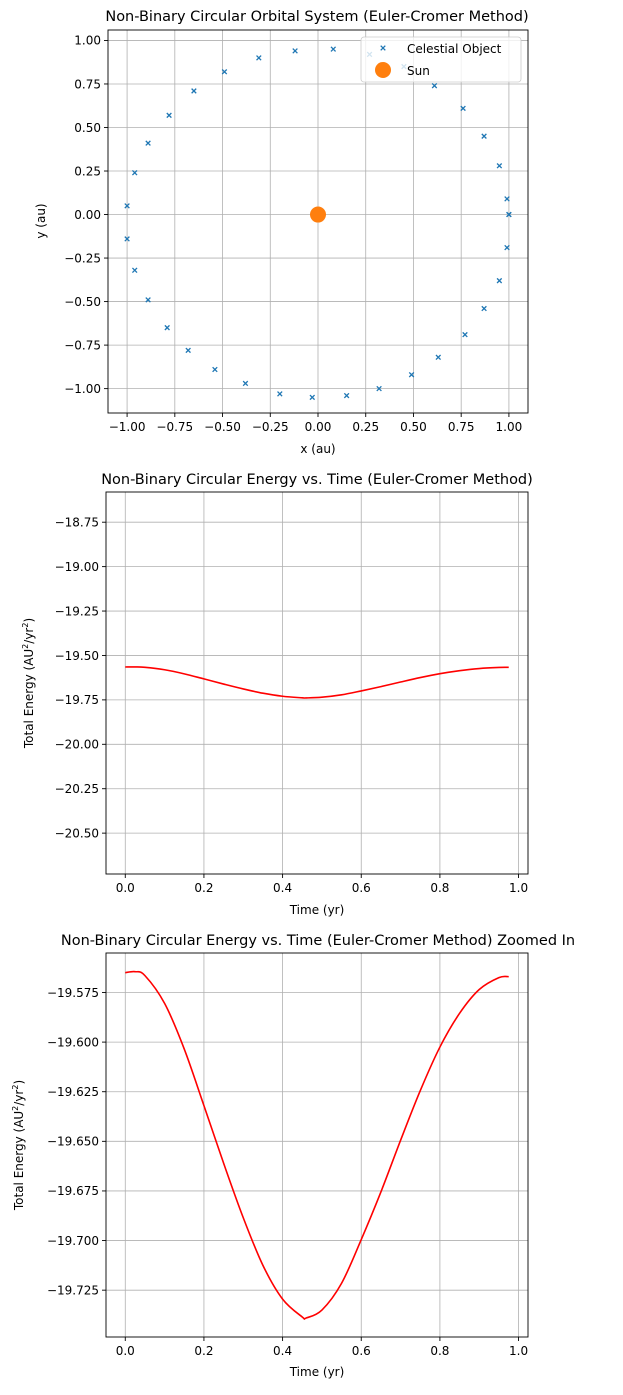  What do you see at coordinates (361, 888) in the screenshot?
I see `energy-x-tick-label: 0.6` at bounding box center [361, 888].